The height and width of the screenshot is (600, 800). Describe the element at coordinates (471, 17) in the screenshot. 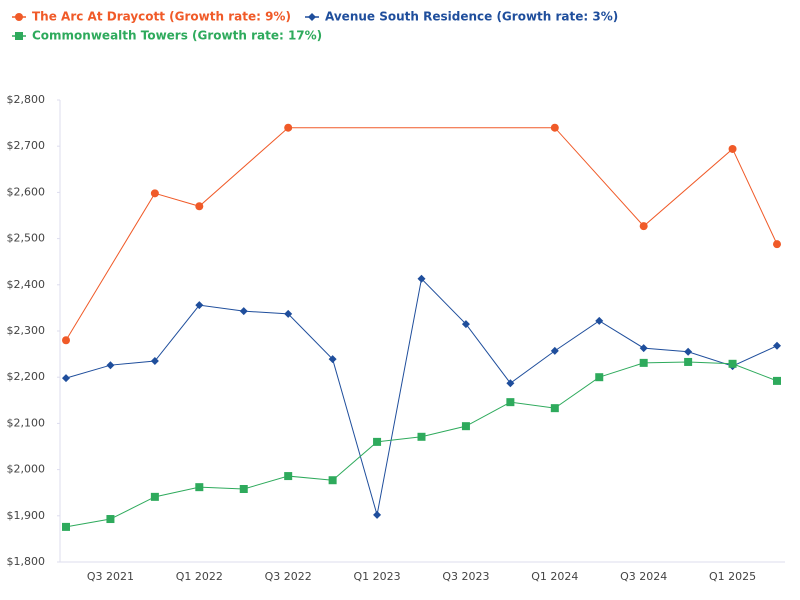

I see `legend-label: Avenue South Residence (Growth rate: 3%)` at that location.